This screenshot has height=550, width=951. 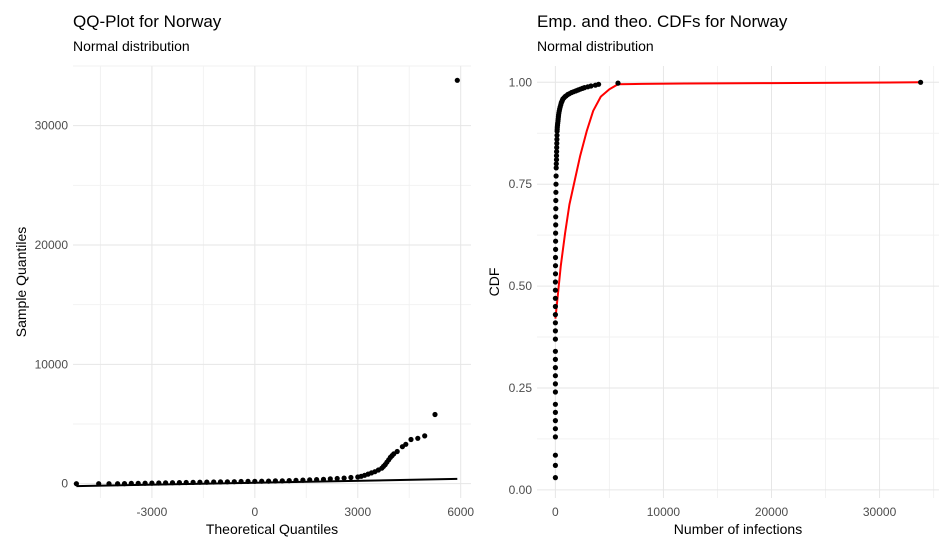 What do you see at coordinates (357, 512) in the screenshot?
I see `x-tick-label: 3000` at bounding box center [357, 512].